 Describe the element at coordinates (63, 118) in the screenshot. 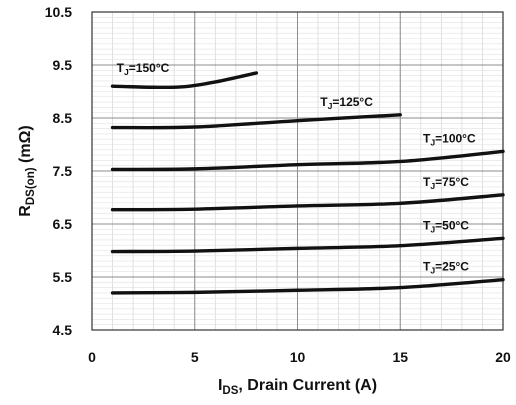

I see `y-tick-label: 8.5` at that location.